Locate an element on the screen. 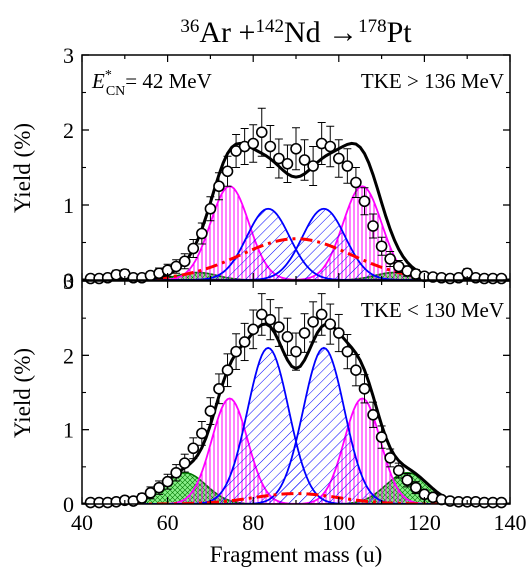 This screenshot has height=578, width=526. bot-y-tick-label: 1 is located at coordinates (68, 430).